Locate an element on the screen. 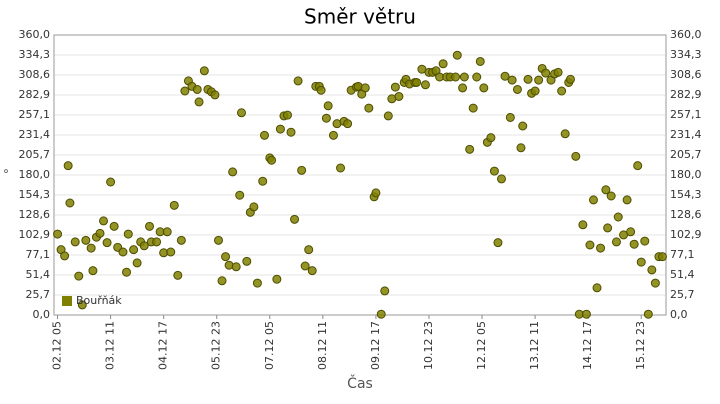 This screenshot has height=404, width=720. x-tick-label: 05.12 23 is located at coordinates (216, 345).